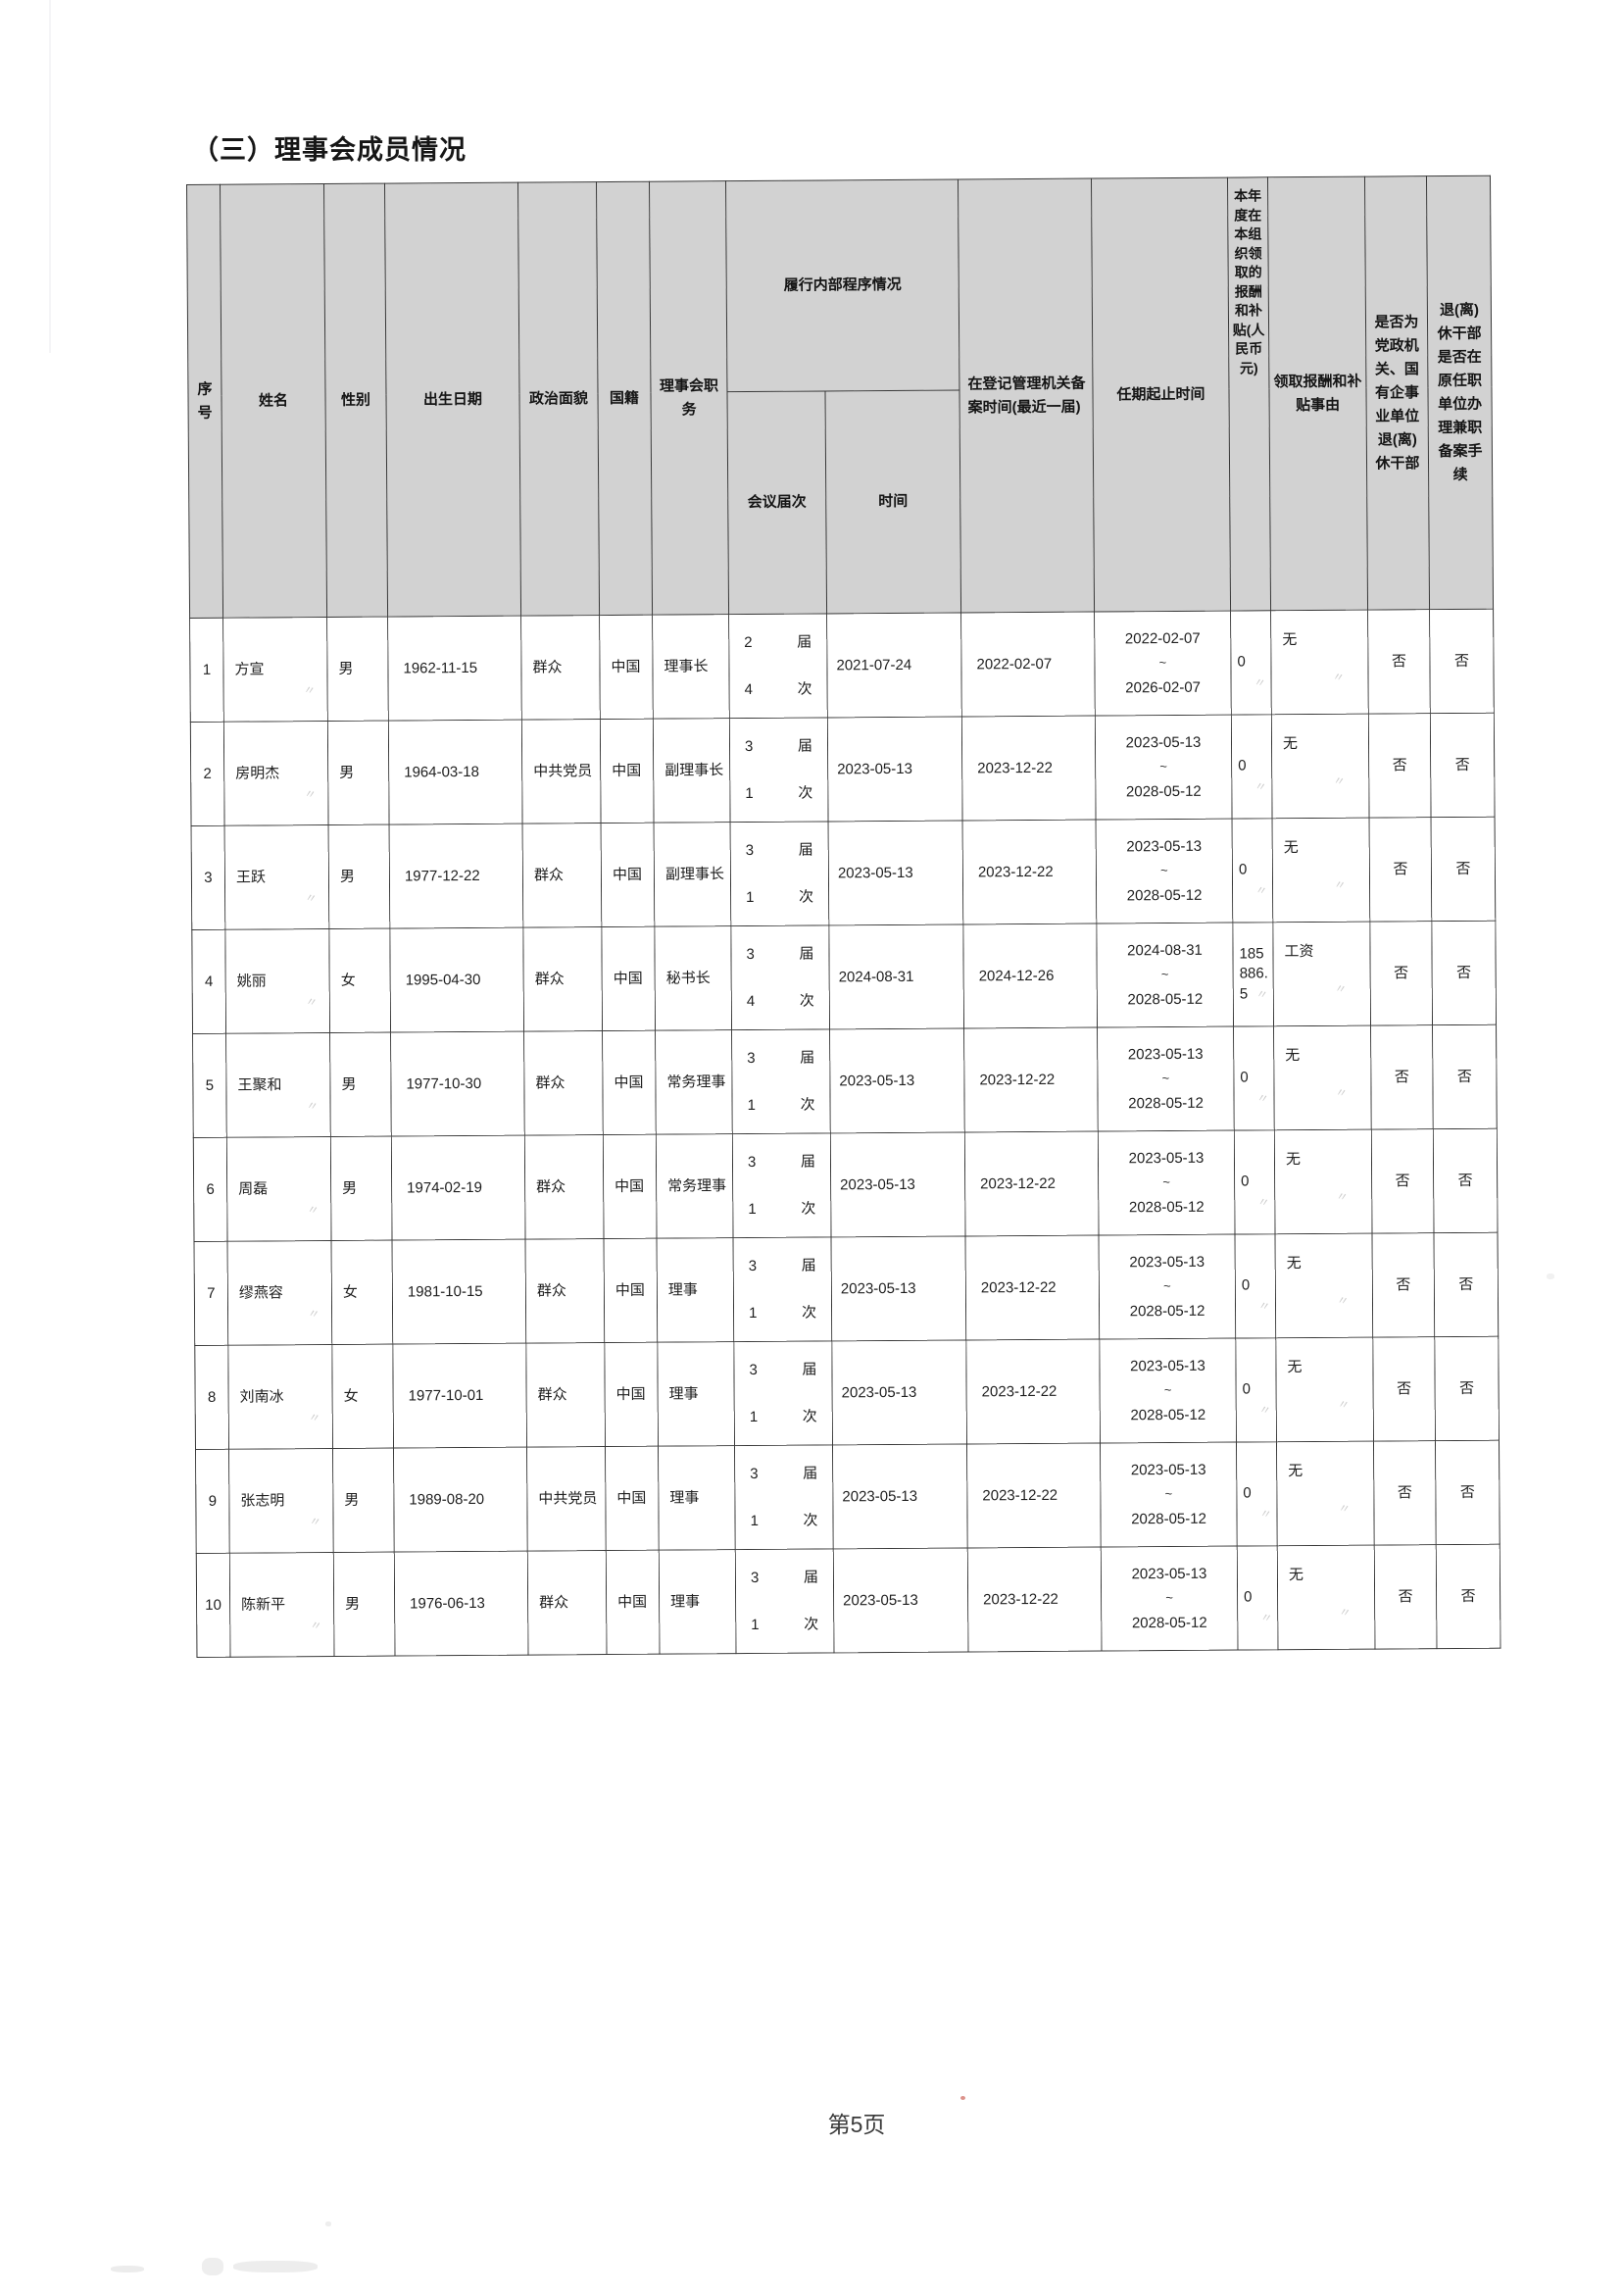 The image size is (1623, 2296). I want to click on cell-political-status: 群众, so click(561, 668).